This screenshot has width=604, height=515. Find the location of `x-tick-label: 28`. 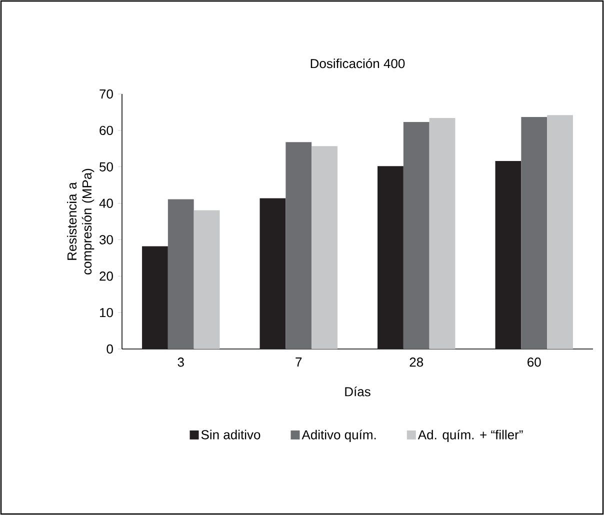

x-tick-label: 28 is located at coordinates (417, 362).